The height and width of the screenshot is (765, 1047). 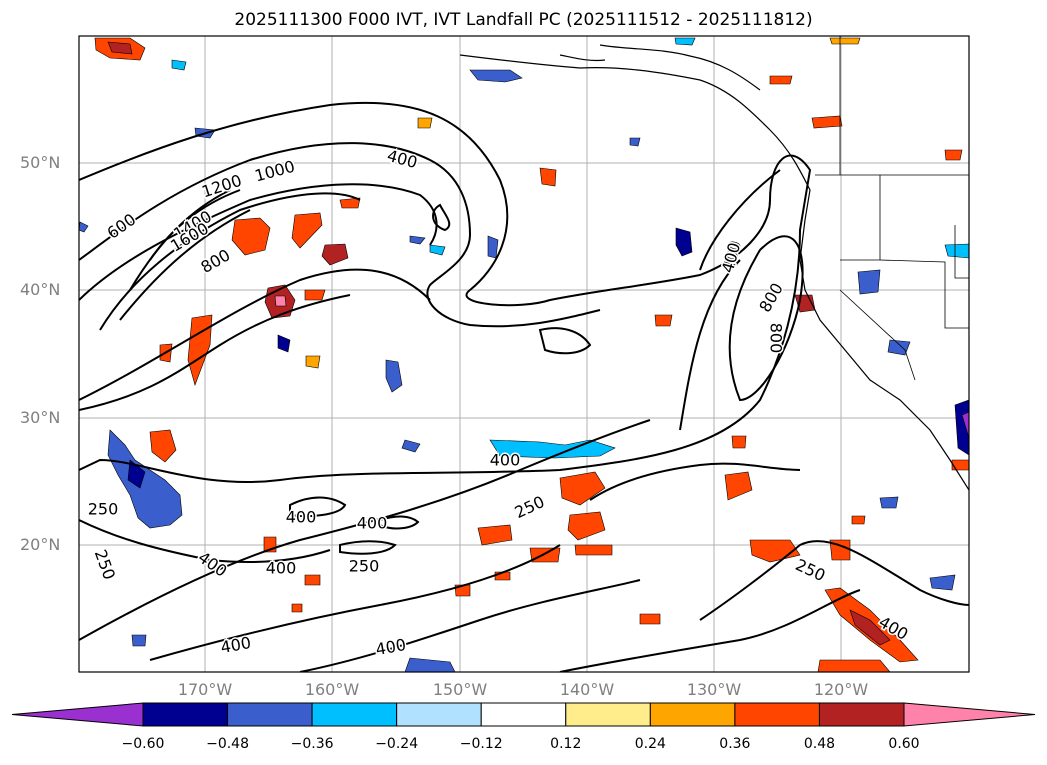 What do you see at coordinates (819, 744) in the screenshot?
I see `colorbar-tick-label: 0.48` at bounding box center [819, 744].